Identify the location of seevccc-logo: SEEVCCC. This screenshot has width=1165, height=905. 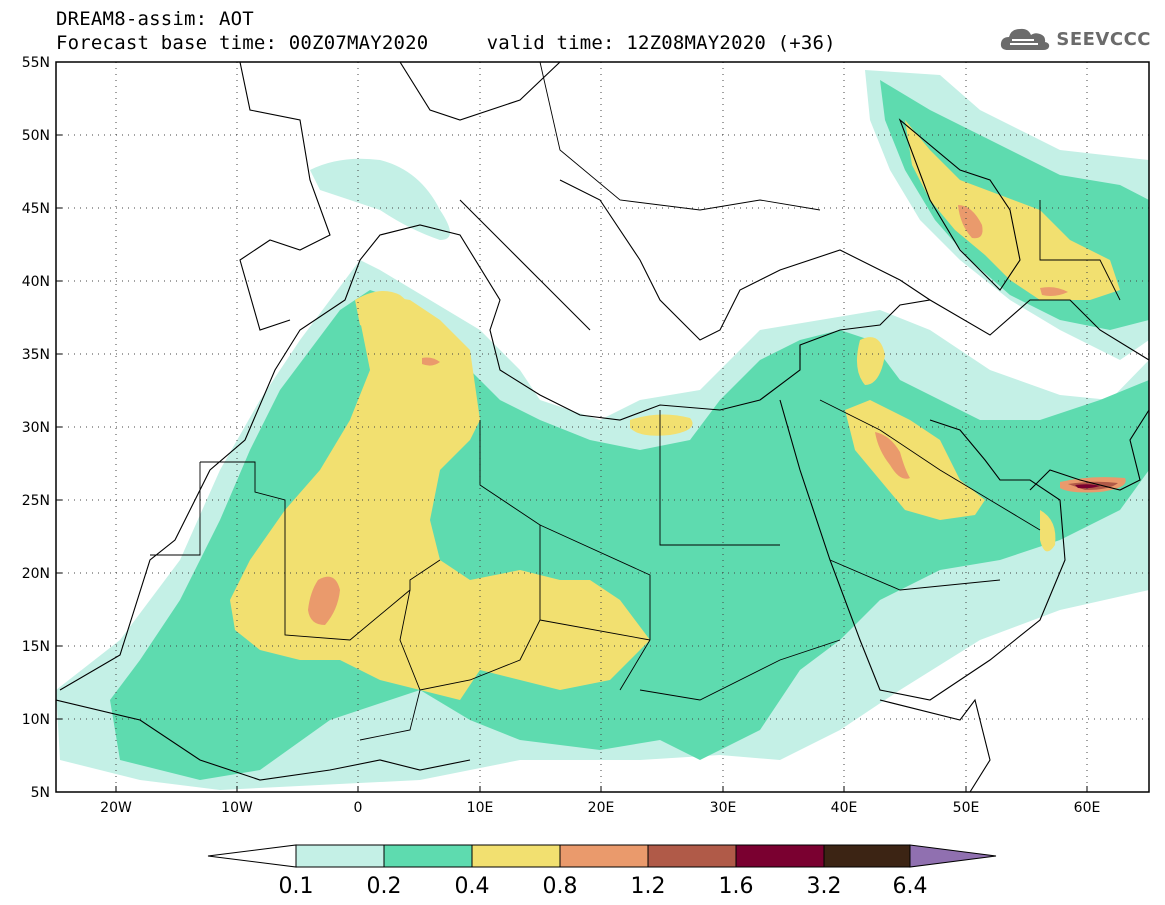
(1074, 39).